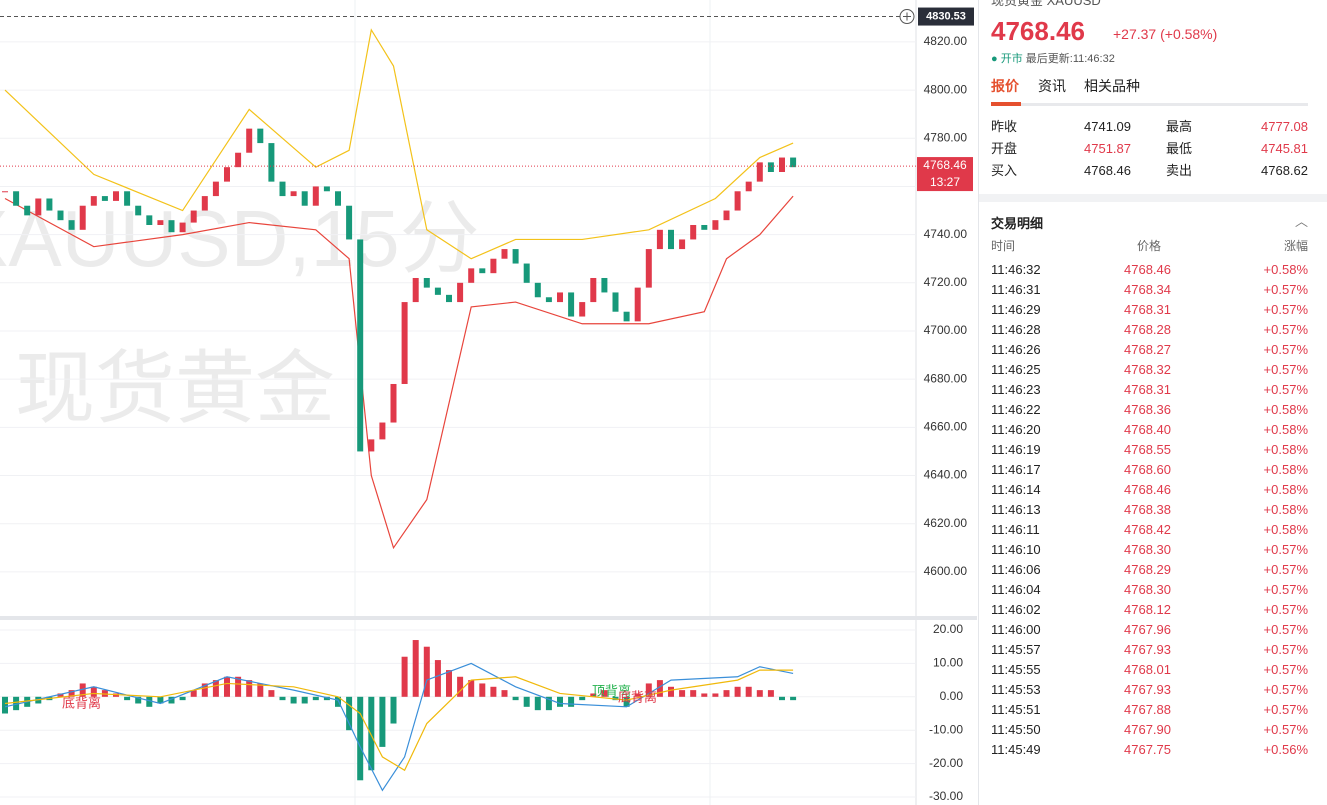  What do you see at coordinates (948, 629) in the screenshot?
I see `y-tick-label: 20.00` at bounding box center [948, 629].